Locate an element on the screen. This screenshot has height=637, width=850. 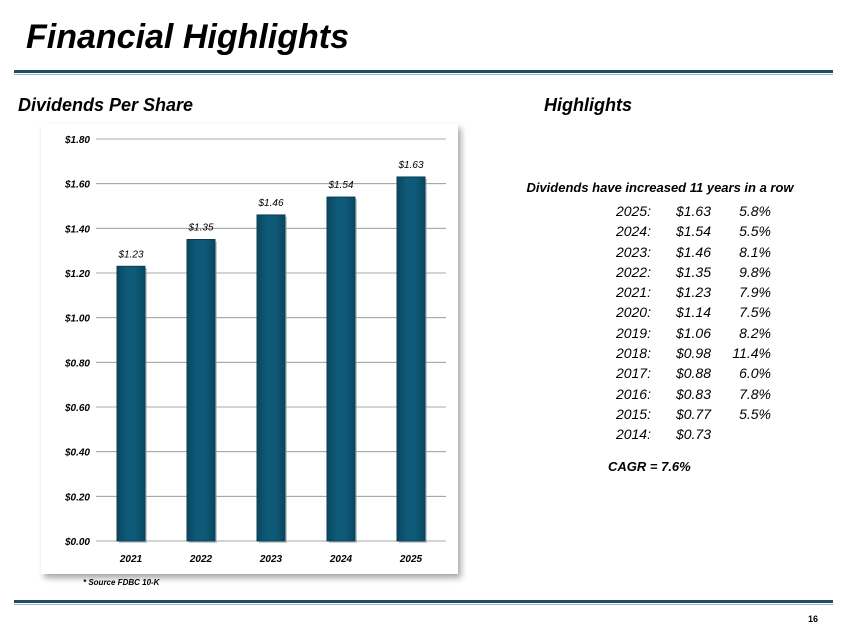
x-tick-label: 2022 is located at coordinates (201, 559).